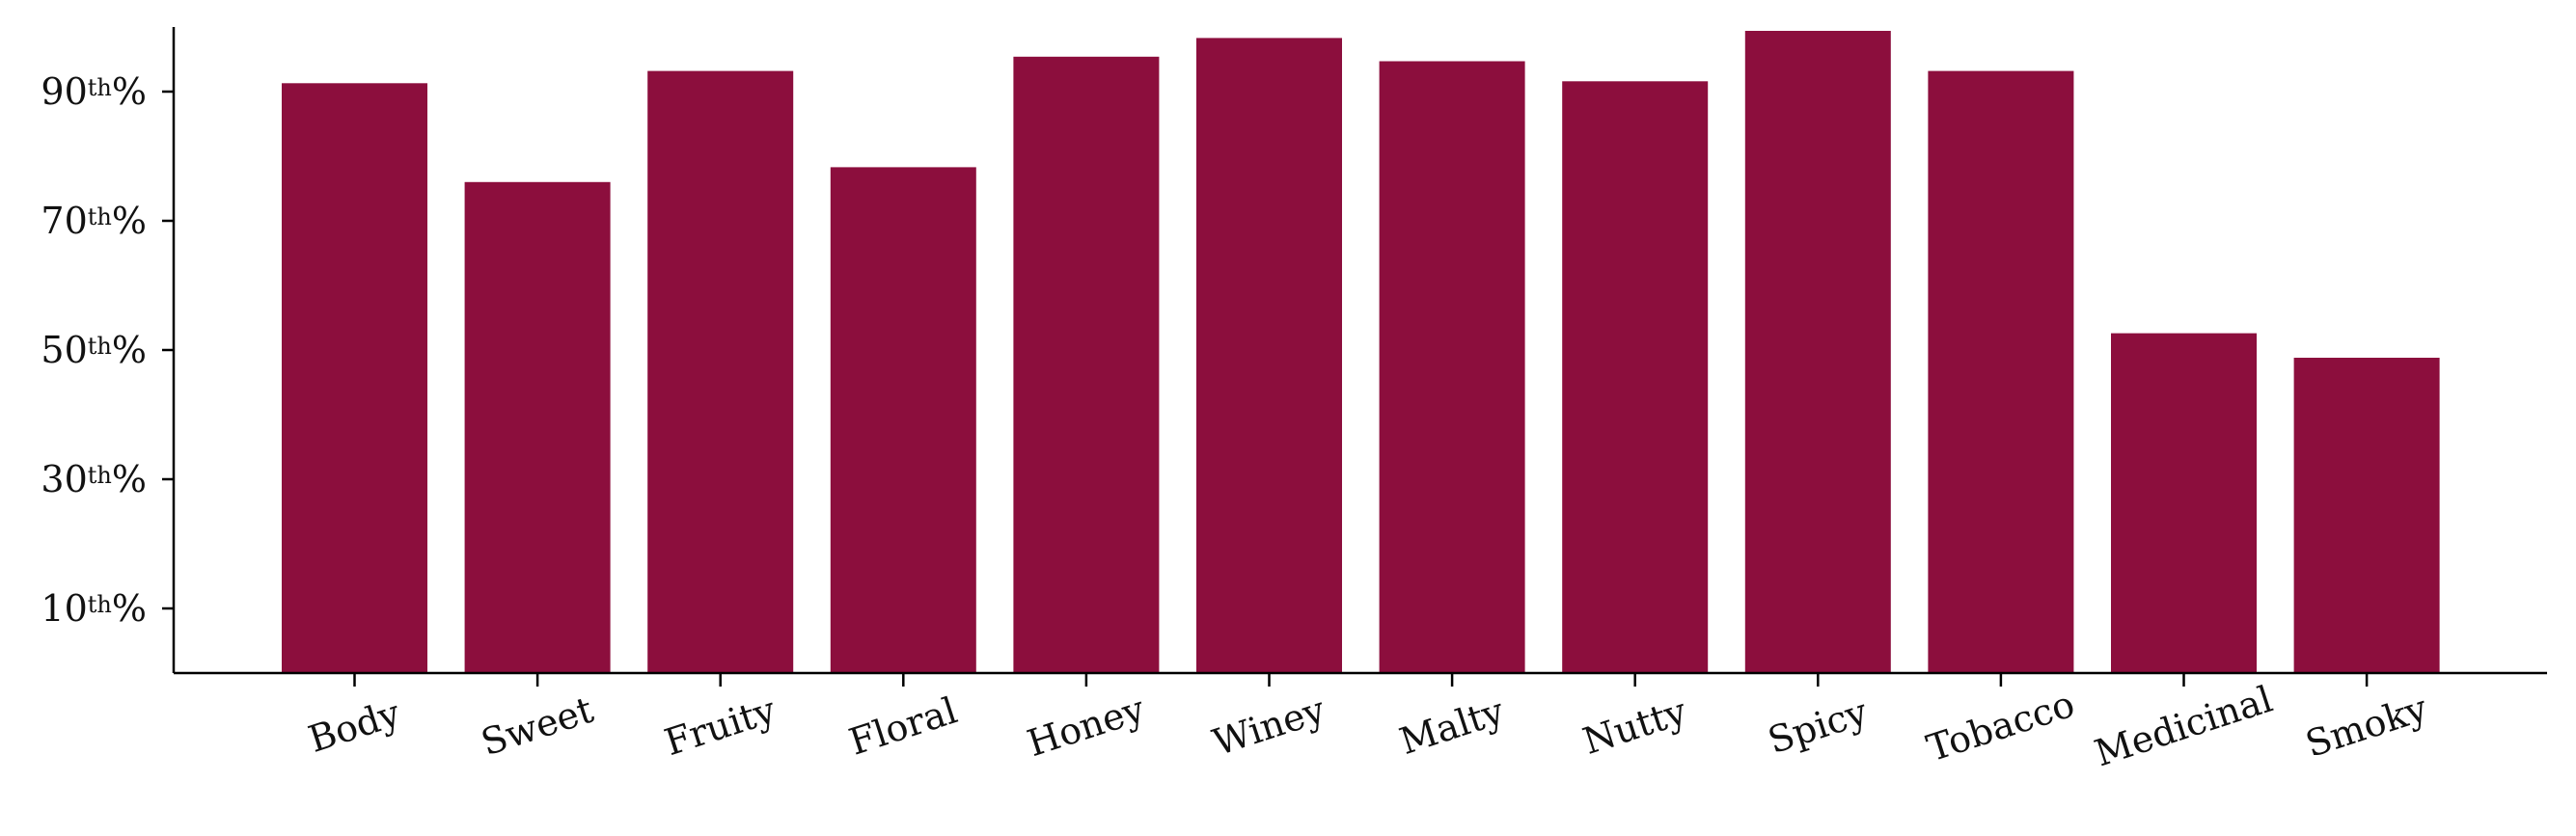  Describe the element at coordinates (1451, 726) in the screenshot. I see `x-tick-label-malty: Malty` at that location.